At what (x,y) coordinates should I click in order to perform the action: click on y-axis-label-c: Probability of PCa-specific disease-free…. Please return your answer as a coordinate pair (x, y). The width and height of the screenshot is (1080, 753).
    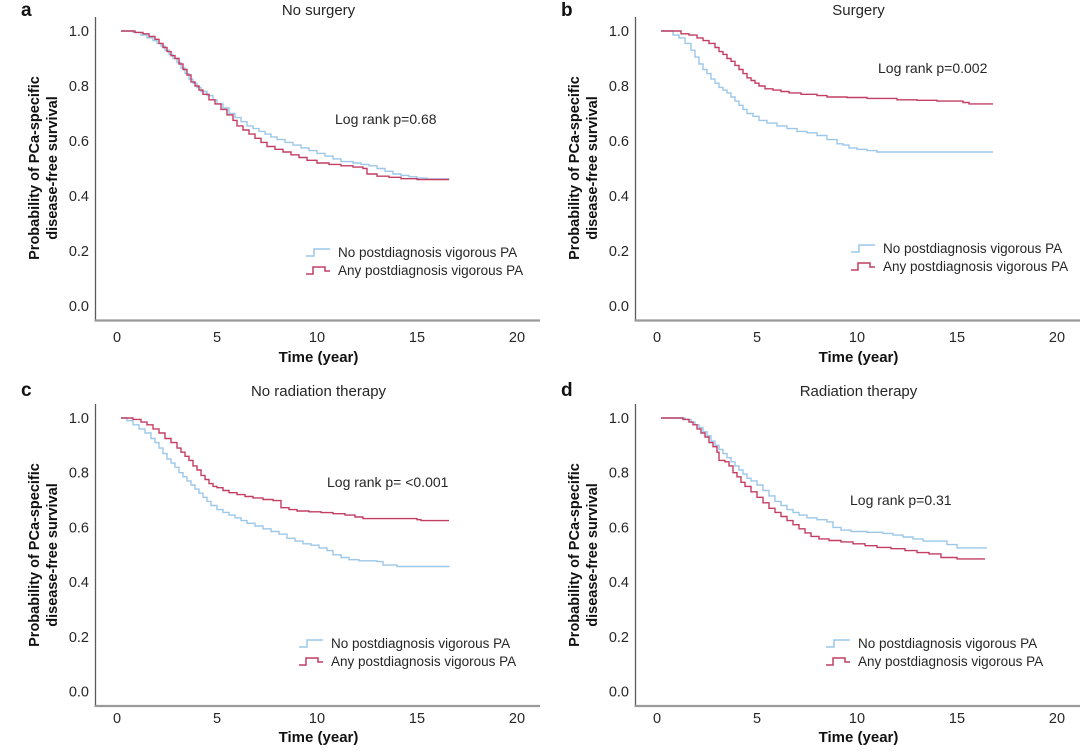
    Looking at the image, I should click on (45, 555).